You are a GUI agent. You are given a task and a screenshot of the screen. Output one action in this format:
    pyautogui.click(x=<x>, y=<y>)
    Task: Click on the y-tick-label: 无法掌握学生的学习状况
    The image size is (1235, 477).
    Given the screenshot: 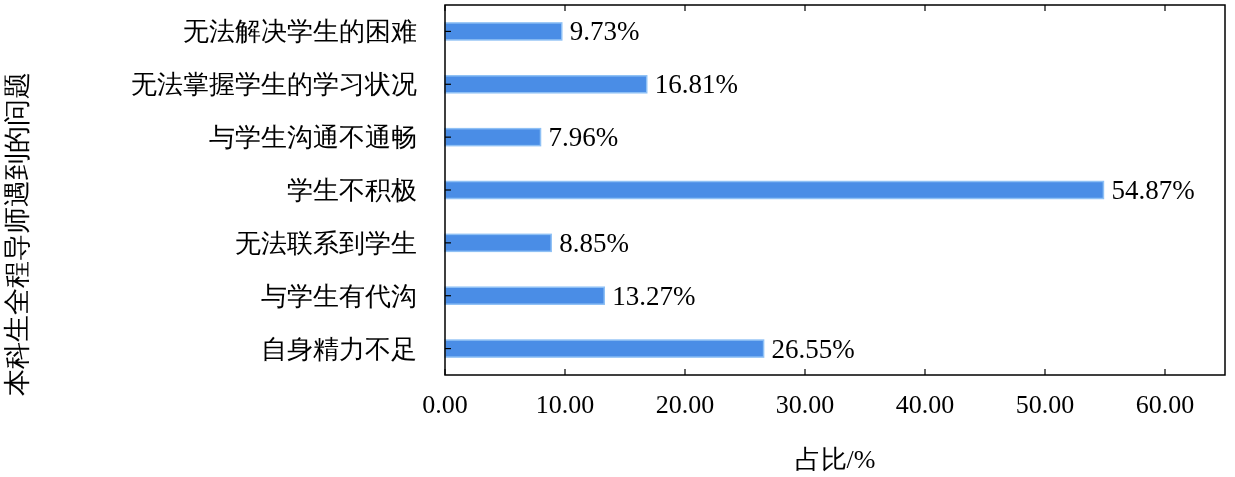 What is the action you would take?
    pyautogui.click(x=274, y=85)
    